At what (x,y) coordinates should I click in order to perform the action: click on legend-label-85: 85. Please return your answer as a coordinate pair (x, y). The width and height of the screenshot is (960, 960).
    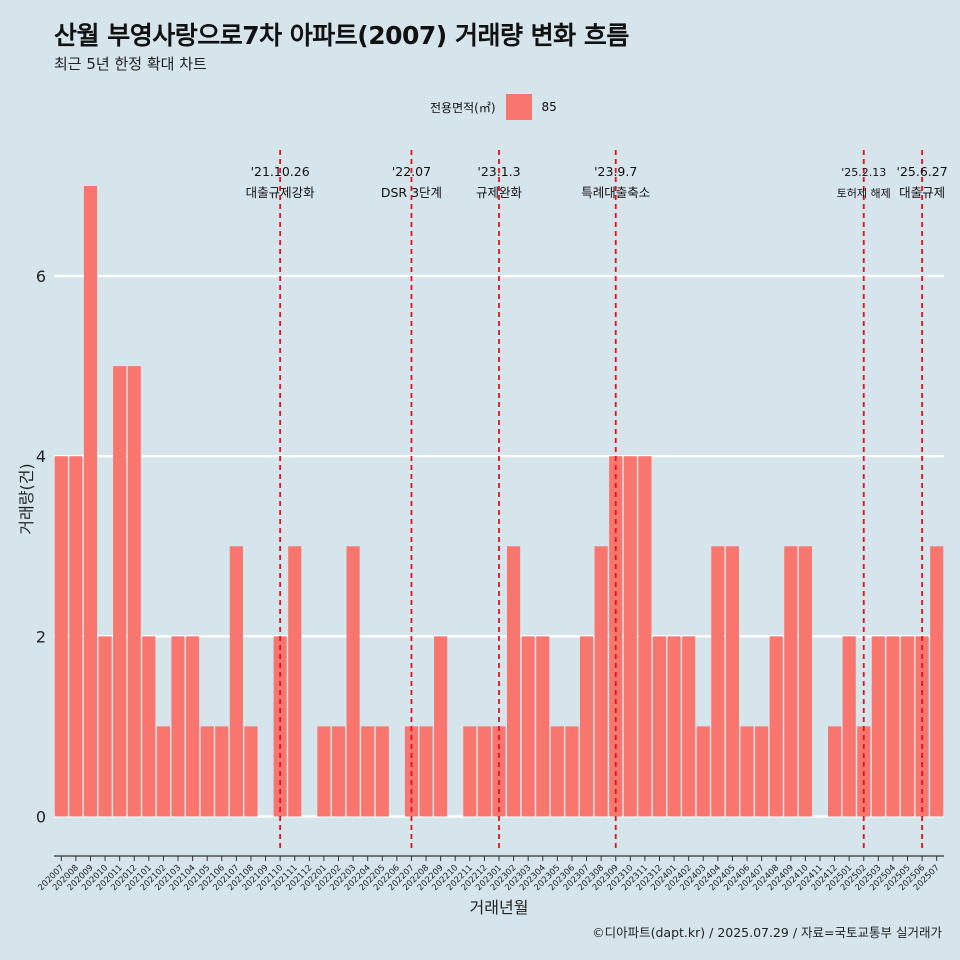
    Looking at the image, I should click on (549, 107).